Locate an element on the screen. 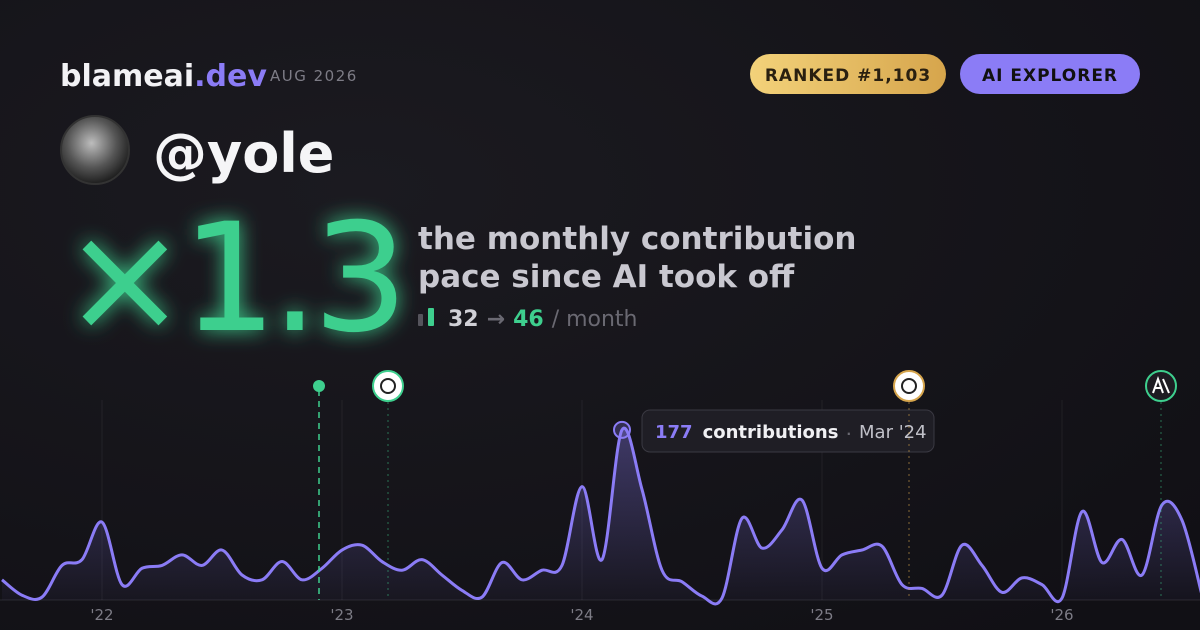 The height and width of the screenshot is (630, 1200). pace-before: 32 is located at coordinates (463, 319).